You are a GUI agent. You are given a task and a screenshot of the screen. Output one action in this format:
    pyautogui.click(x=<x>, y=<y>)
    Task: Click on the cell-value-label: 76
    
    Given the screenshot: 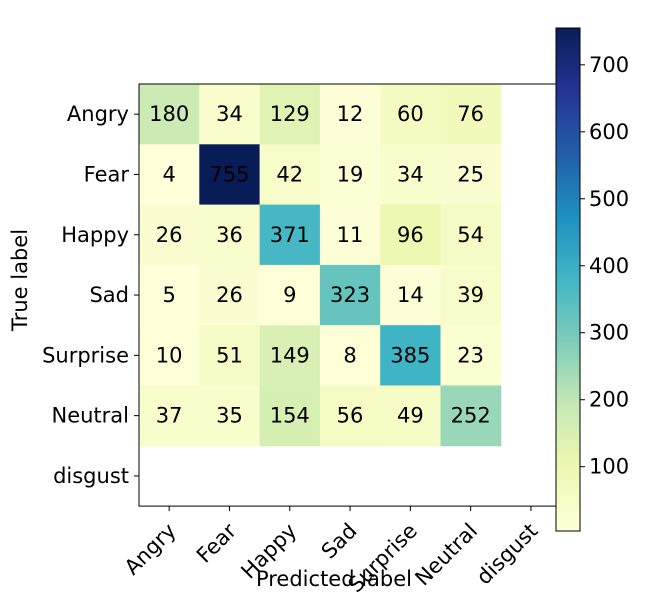 What is the action you would take?
    pyautogui.click(x=470, y=114)
    